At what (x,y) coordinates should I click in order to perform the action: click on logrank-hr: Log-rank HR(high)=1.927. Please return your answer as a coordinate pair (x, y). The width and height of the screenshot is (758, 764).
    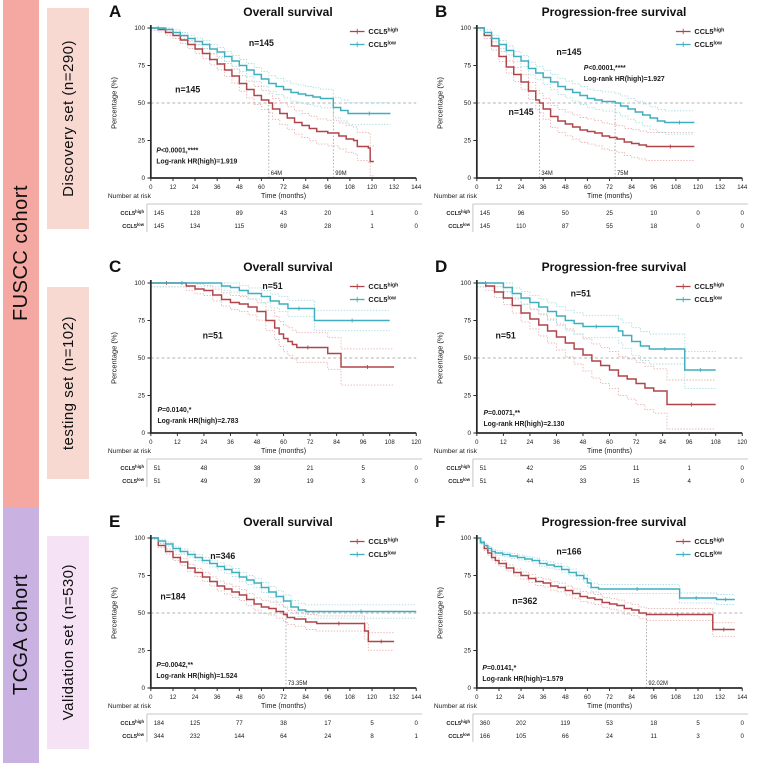
    Looking at the image, I should click on (624, 79).